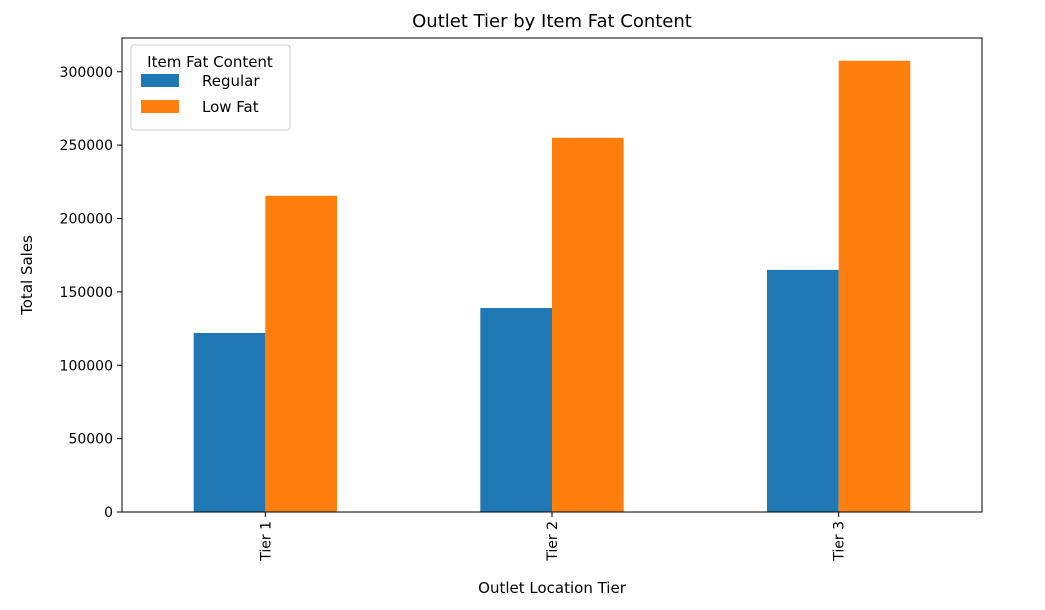 The image size is (1045, 610). I want to click on y-axis: 0 50000 100000 150000 200000 250000 300000, so click(91, 293).